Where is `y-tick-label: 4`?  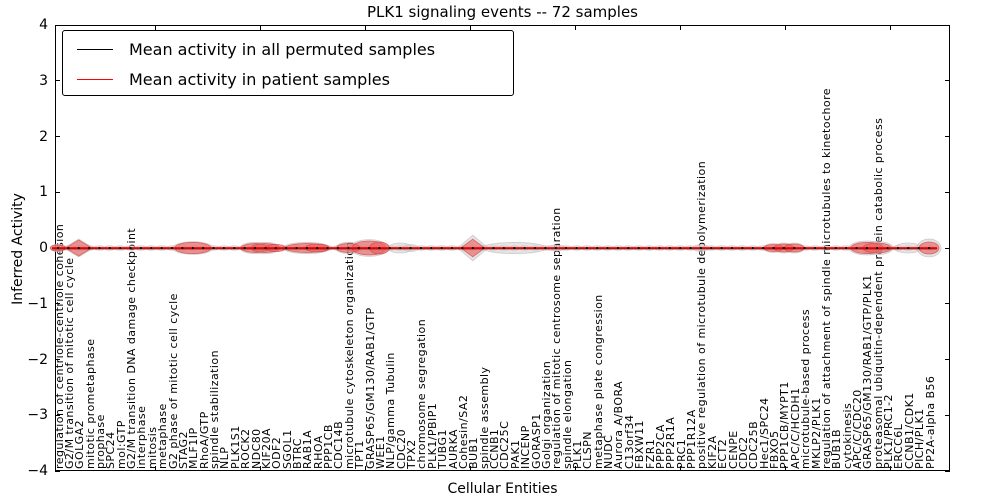 y-tick-label: 4 is located at coordinates (43, 25).